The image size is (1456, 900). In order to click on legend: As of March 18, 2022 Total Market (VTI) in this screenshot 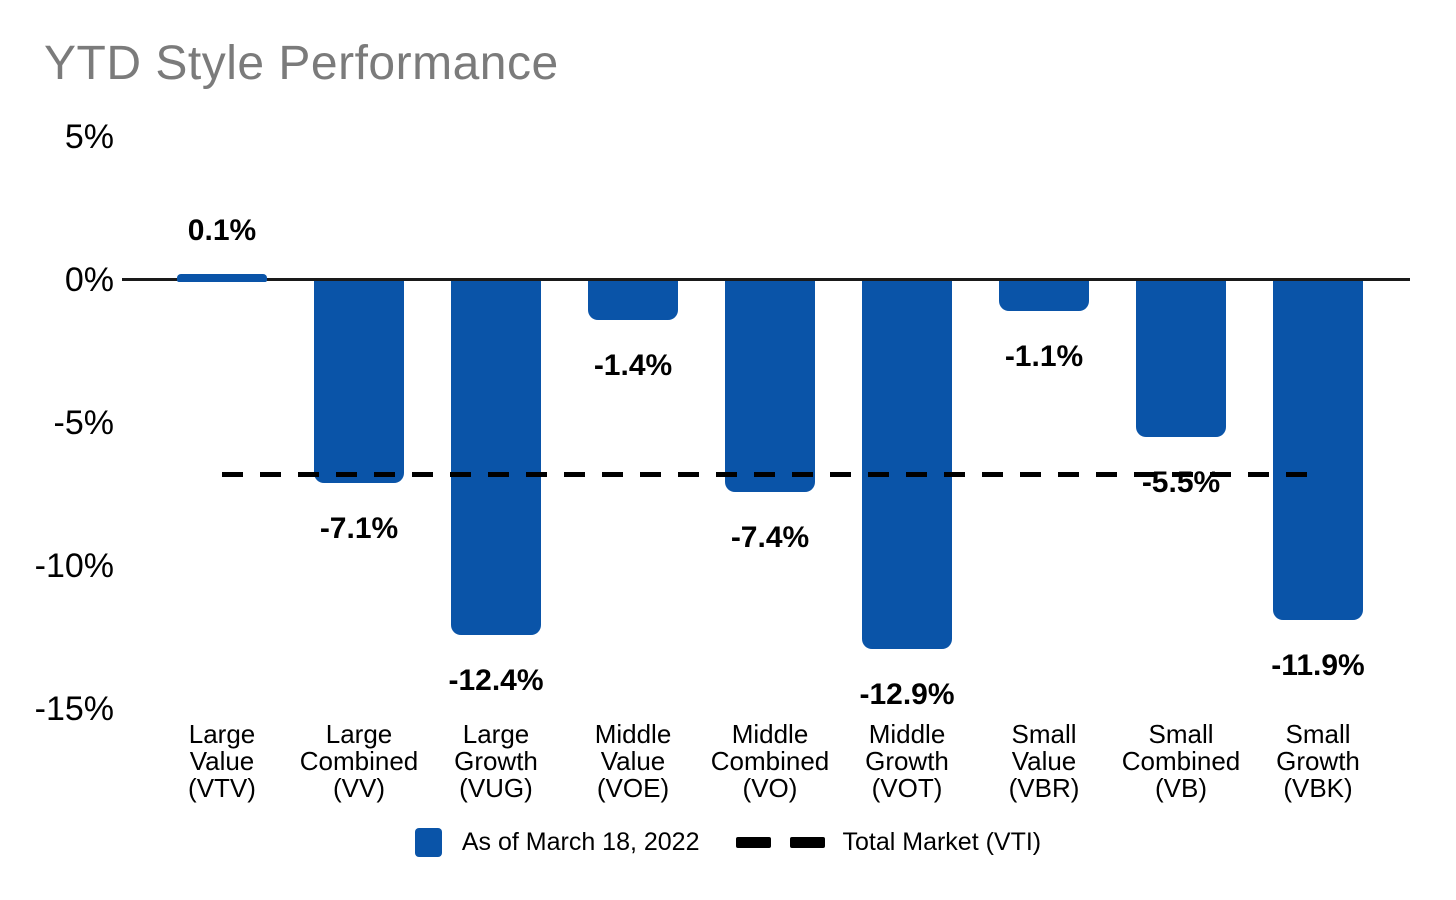, I will do `click(728, 842)`.